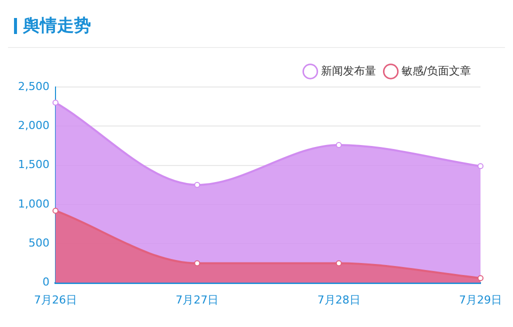  I want to click on x-tick-label: 7月26日, so click(55, 299).